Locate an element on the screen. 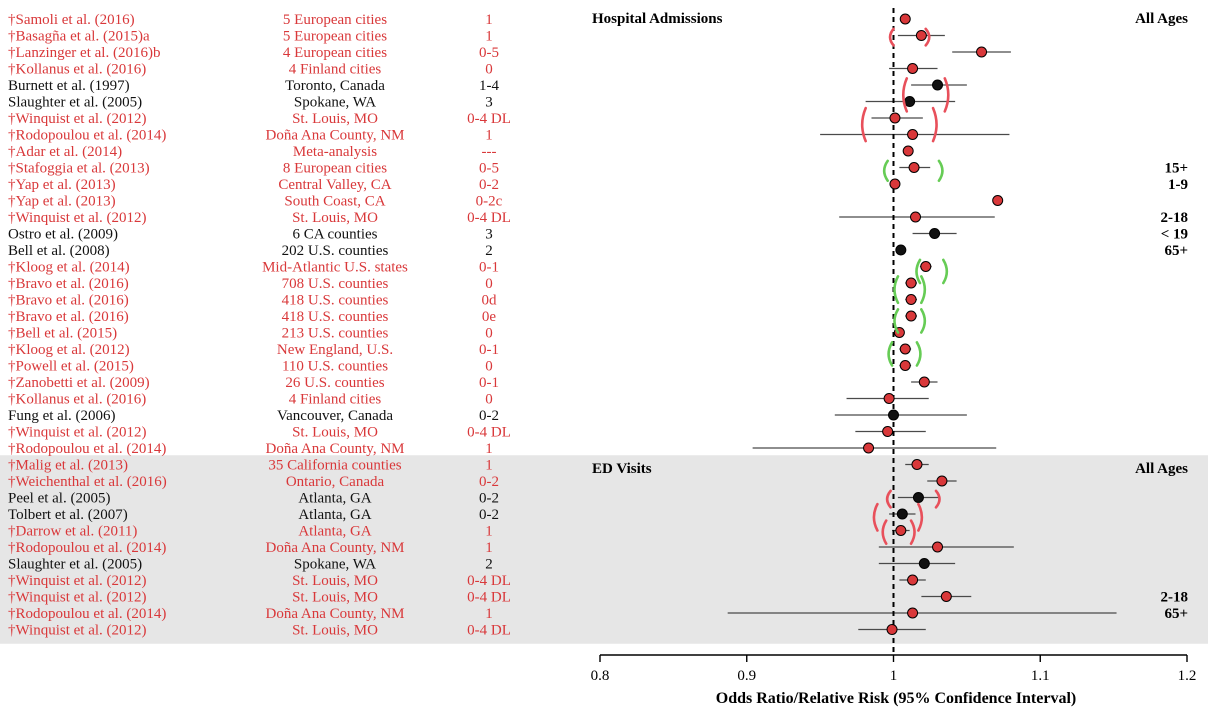 This screenshot has width=1208, height=713. grouping-brackets is located at coordinates (905, 286).